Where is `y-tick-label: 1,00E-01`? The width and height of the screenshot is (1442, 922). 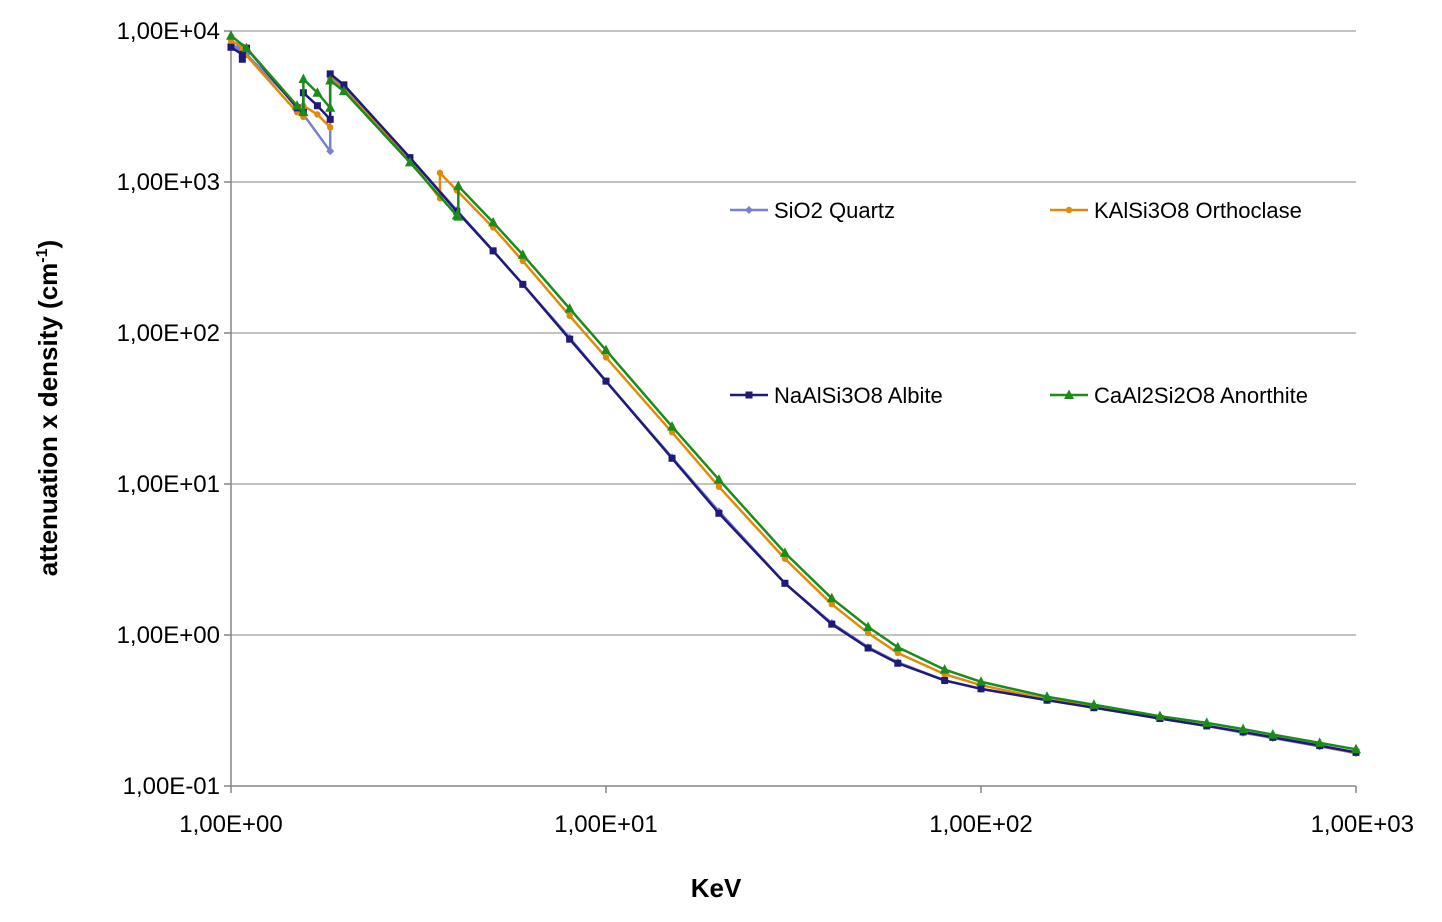 y-tick-label: 1,00E-01 is located at coordinates (171, 786).